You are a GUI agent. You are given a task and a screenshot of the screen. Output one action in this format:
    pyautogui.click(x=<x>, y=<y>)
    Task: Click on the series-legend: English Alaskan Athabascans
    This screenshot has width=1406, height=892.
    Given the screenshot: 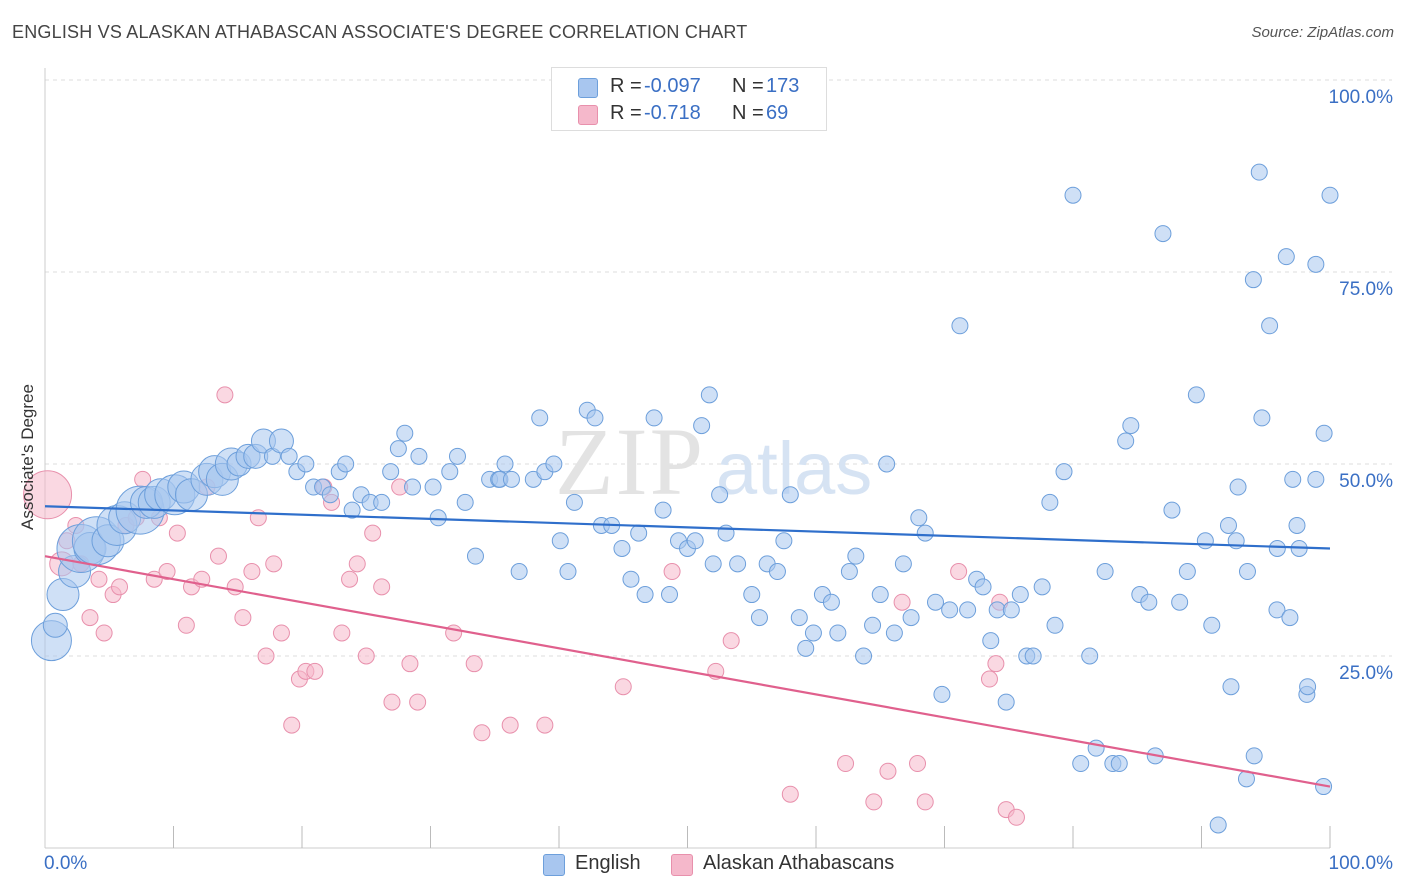 What is the action you would take?
    pyautogui.click(x=703, y=865)
    